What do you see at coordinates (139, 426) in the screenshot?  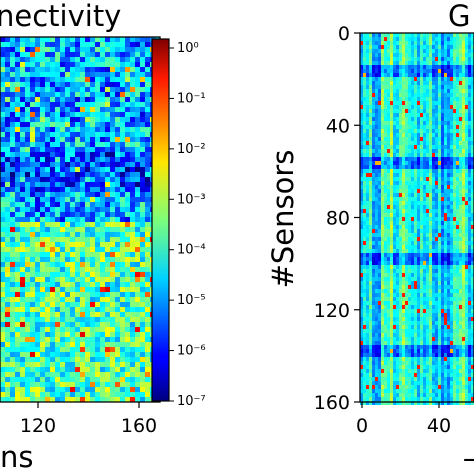 I see `left-x-tick-160: 160` at bounding box center [139, 426].